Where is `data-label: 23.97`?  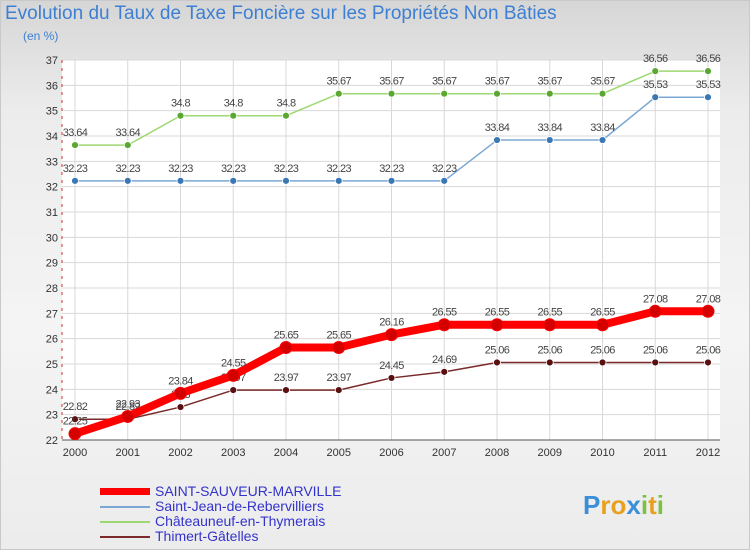
data-label: 23.97 is located at coordinates (286, 378).